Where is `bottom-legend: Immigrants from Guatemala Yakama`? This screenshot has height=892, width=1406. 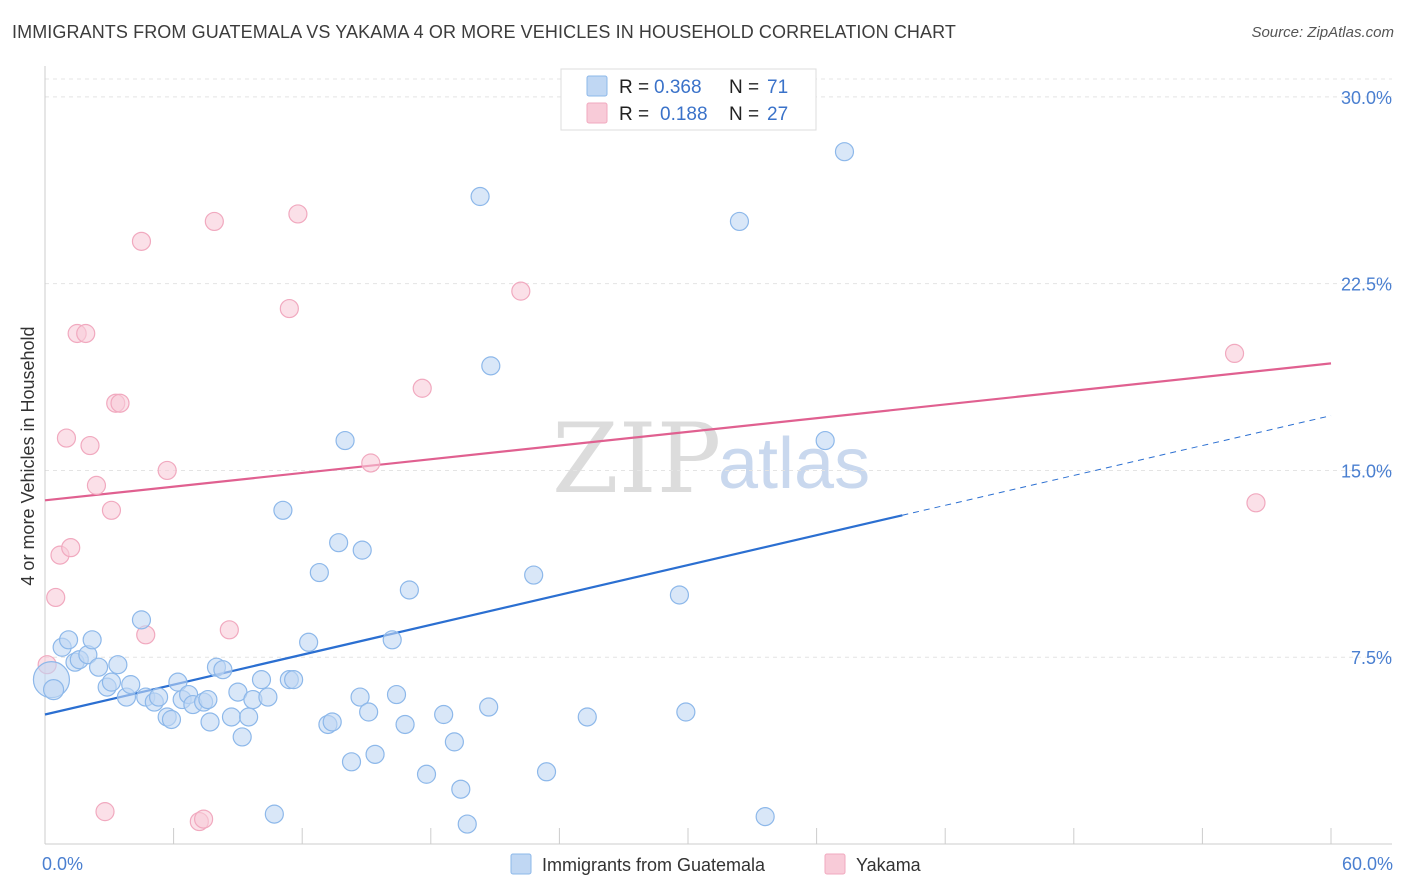
bottom-legend: Immigrants from Guatemala Yakama is located at coordinates (716, 864).